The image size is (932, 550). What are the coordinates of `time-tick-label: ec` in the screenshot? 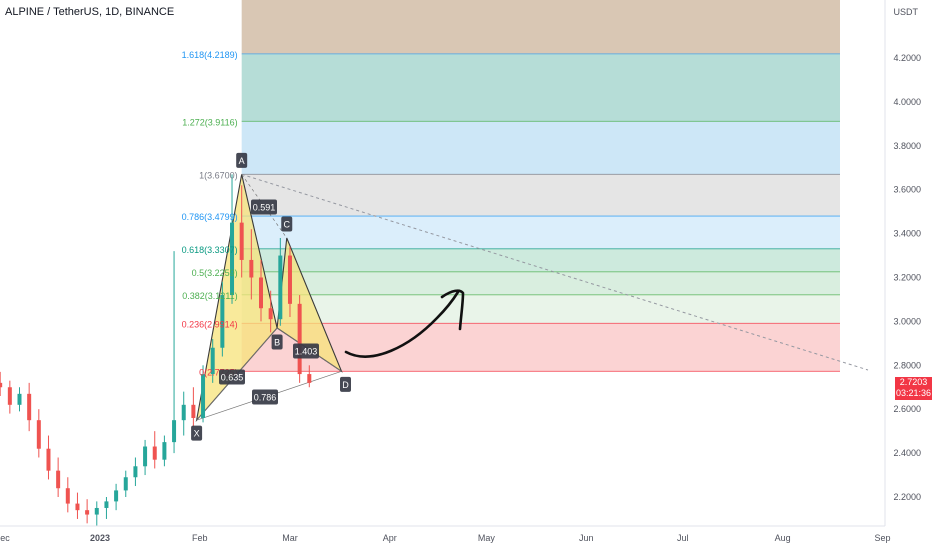 It's located at (5, 538).